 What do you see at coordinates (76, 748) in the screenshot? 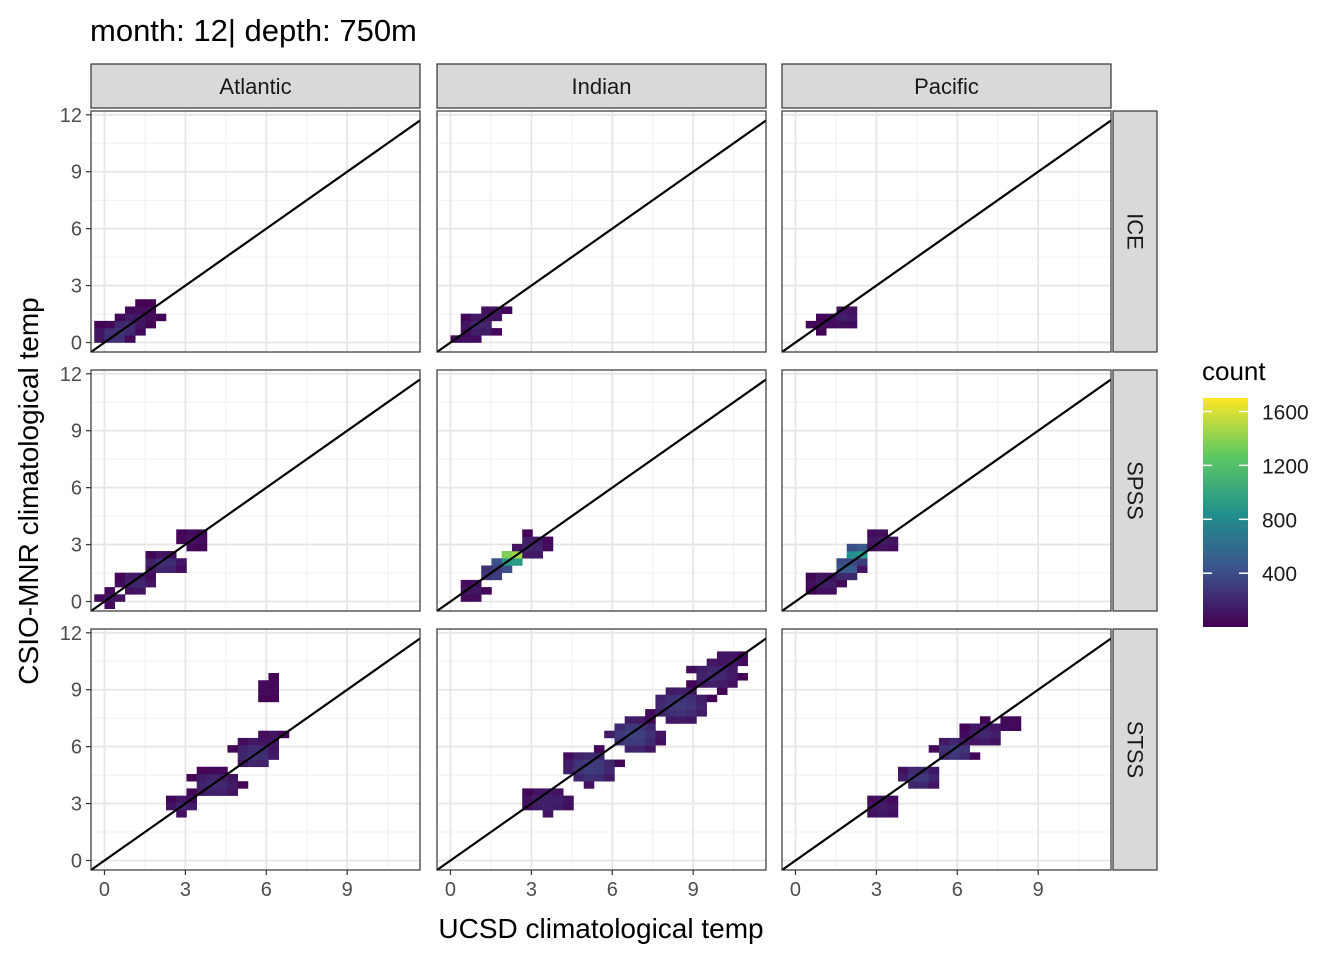
I see `y-tick-label: 6` at bounding box center [76, 748].